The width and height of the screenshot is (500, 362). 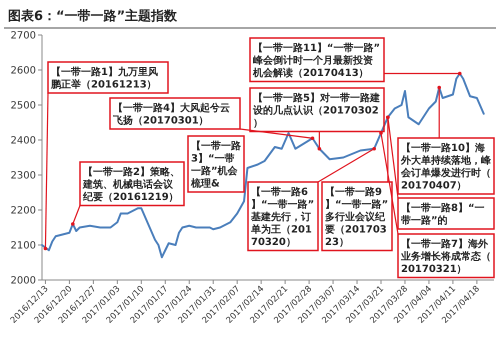 What do you see at coordinates (23, 106) in the screenshot?
I see `y-tick-label: 2500` at bounding box center [23, 106].